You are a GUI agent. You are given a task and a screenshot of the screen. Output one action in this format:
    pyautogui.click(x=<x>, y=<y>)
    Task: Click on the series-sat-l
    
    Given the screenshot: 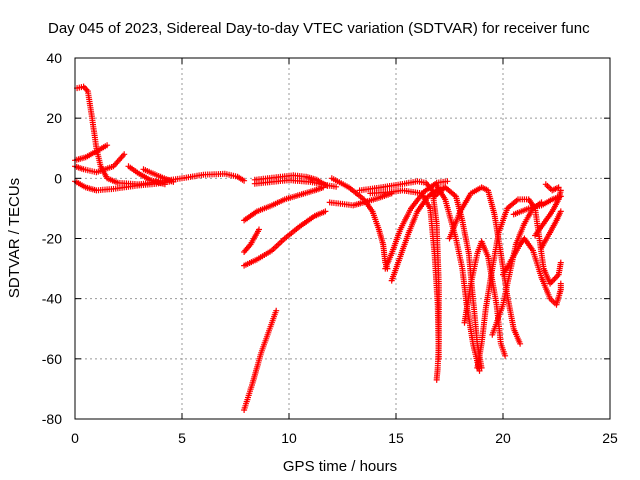 What is the action you would take?
    pyautogui.click(x=295, y=183)
    